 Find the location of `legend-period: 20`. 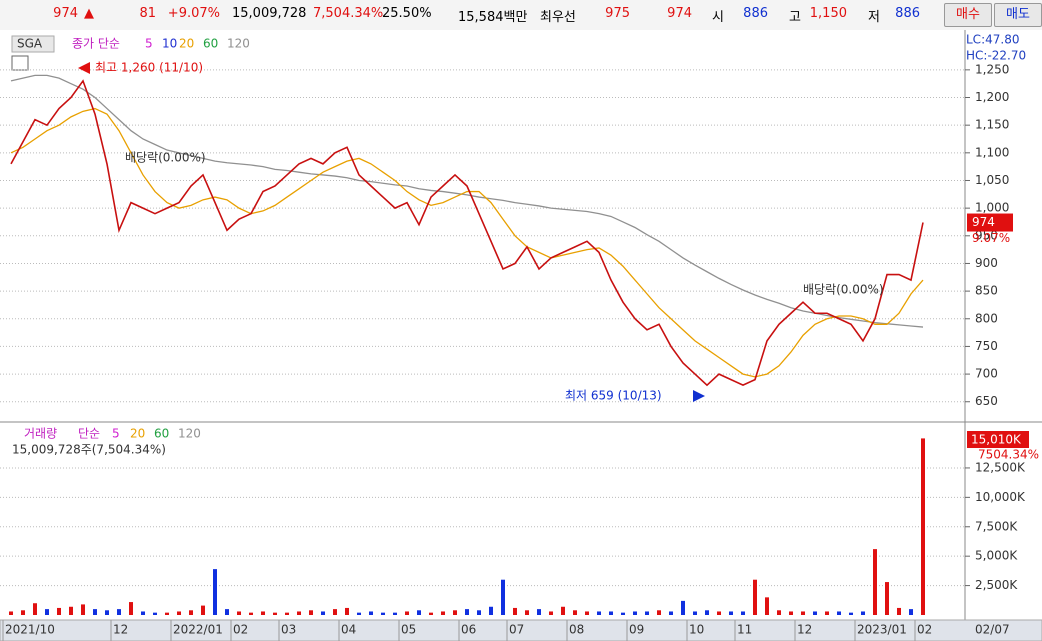

legend-period: 20 is located at coordinates (186, 44).